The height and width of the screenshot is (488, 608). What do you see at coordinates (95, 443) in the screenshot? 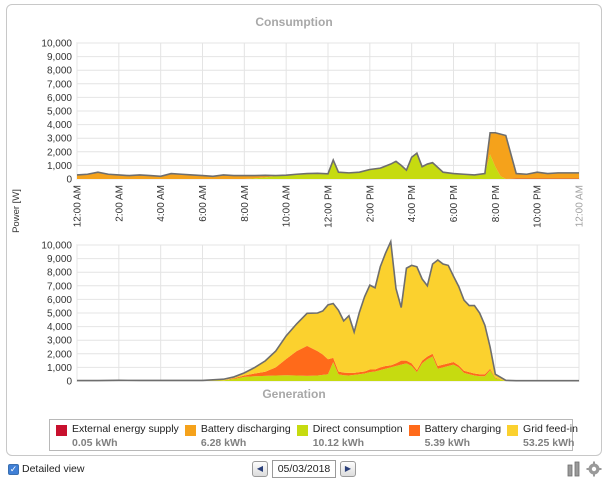
I see `legend-value: 0.05 kWh` at bounding box center [95, 443].